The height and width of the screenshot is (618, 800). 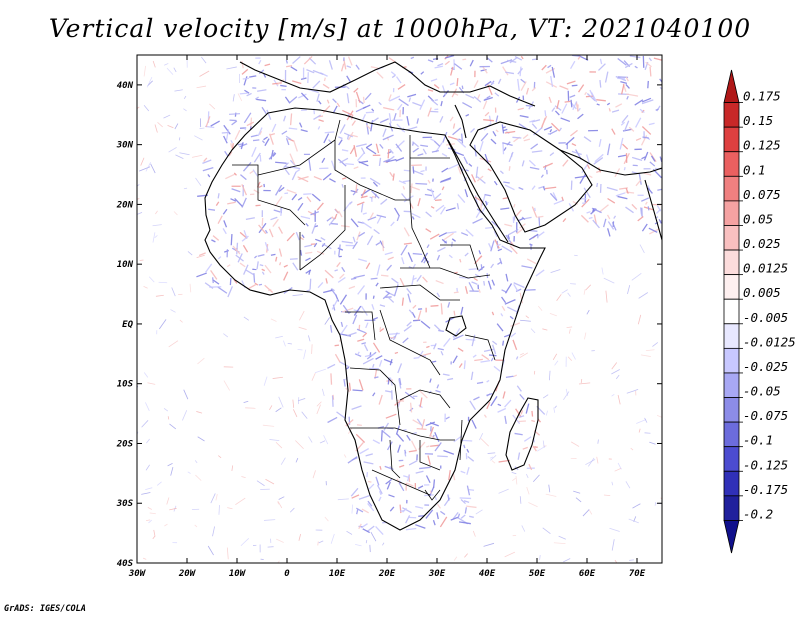 What do you see at coordinates (125, 564) in the screenshot?
I see `y-tick-label: 40S` at bounding box center [125, 564].